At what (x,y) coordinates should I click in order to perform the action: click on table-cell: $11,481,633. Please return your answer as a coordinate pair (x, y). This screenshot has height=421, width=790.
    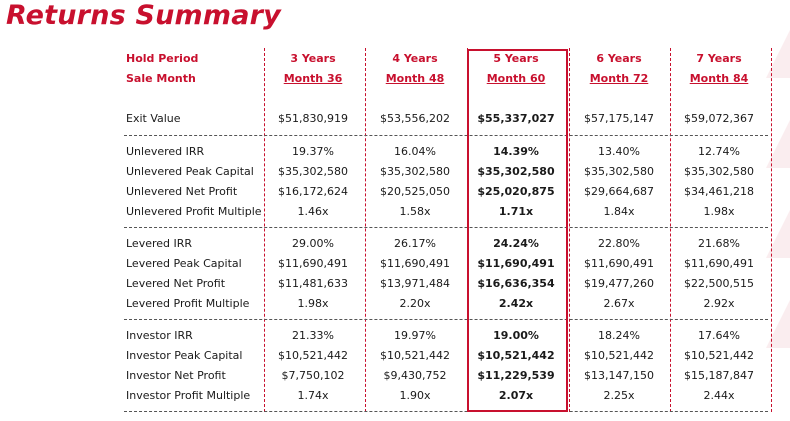
    Looking at the image, I should click on (313, 283).